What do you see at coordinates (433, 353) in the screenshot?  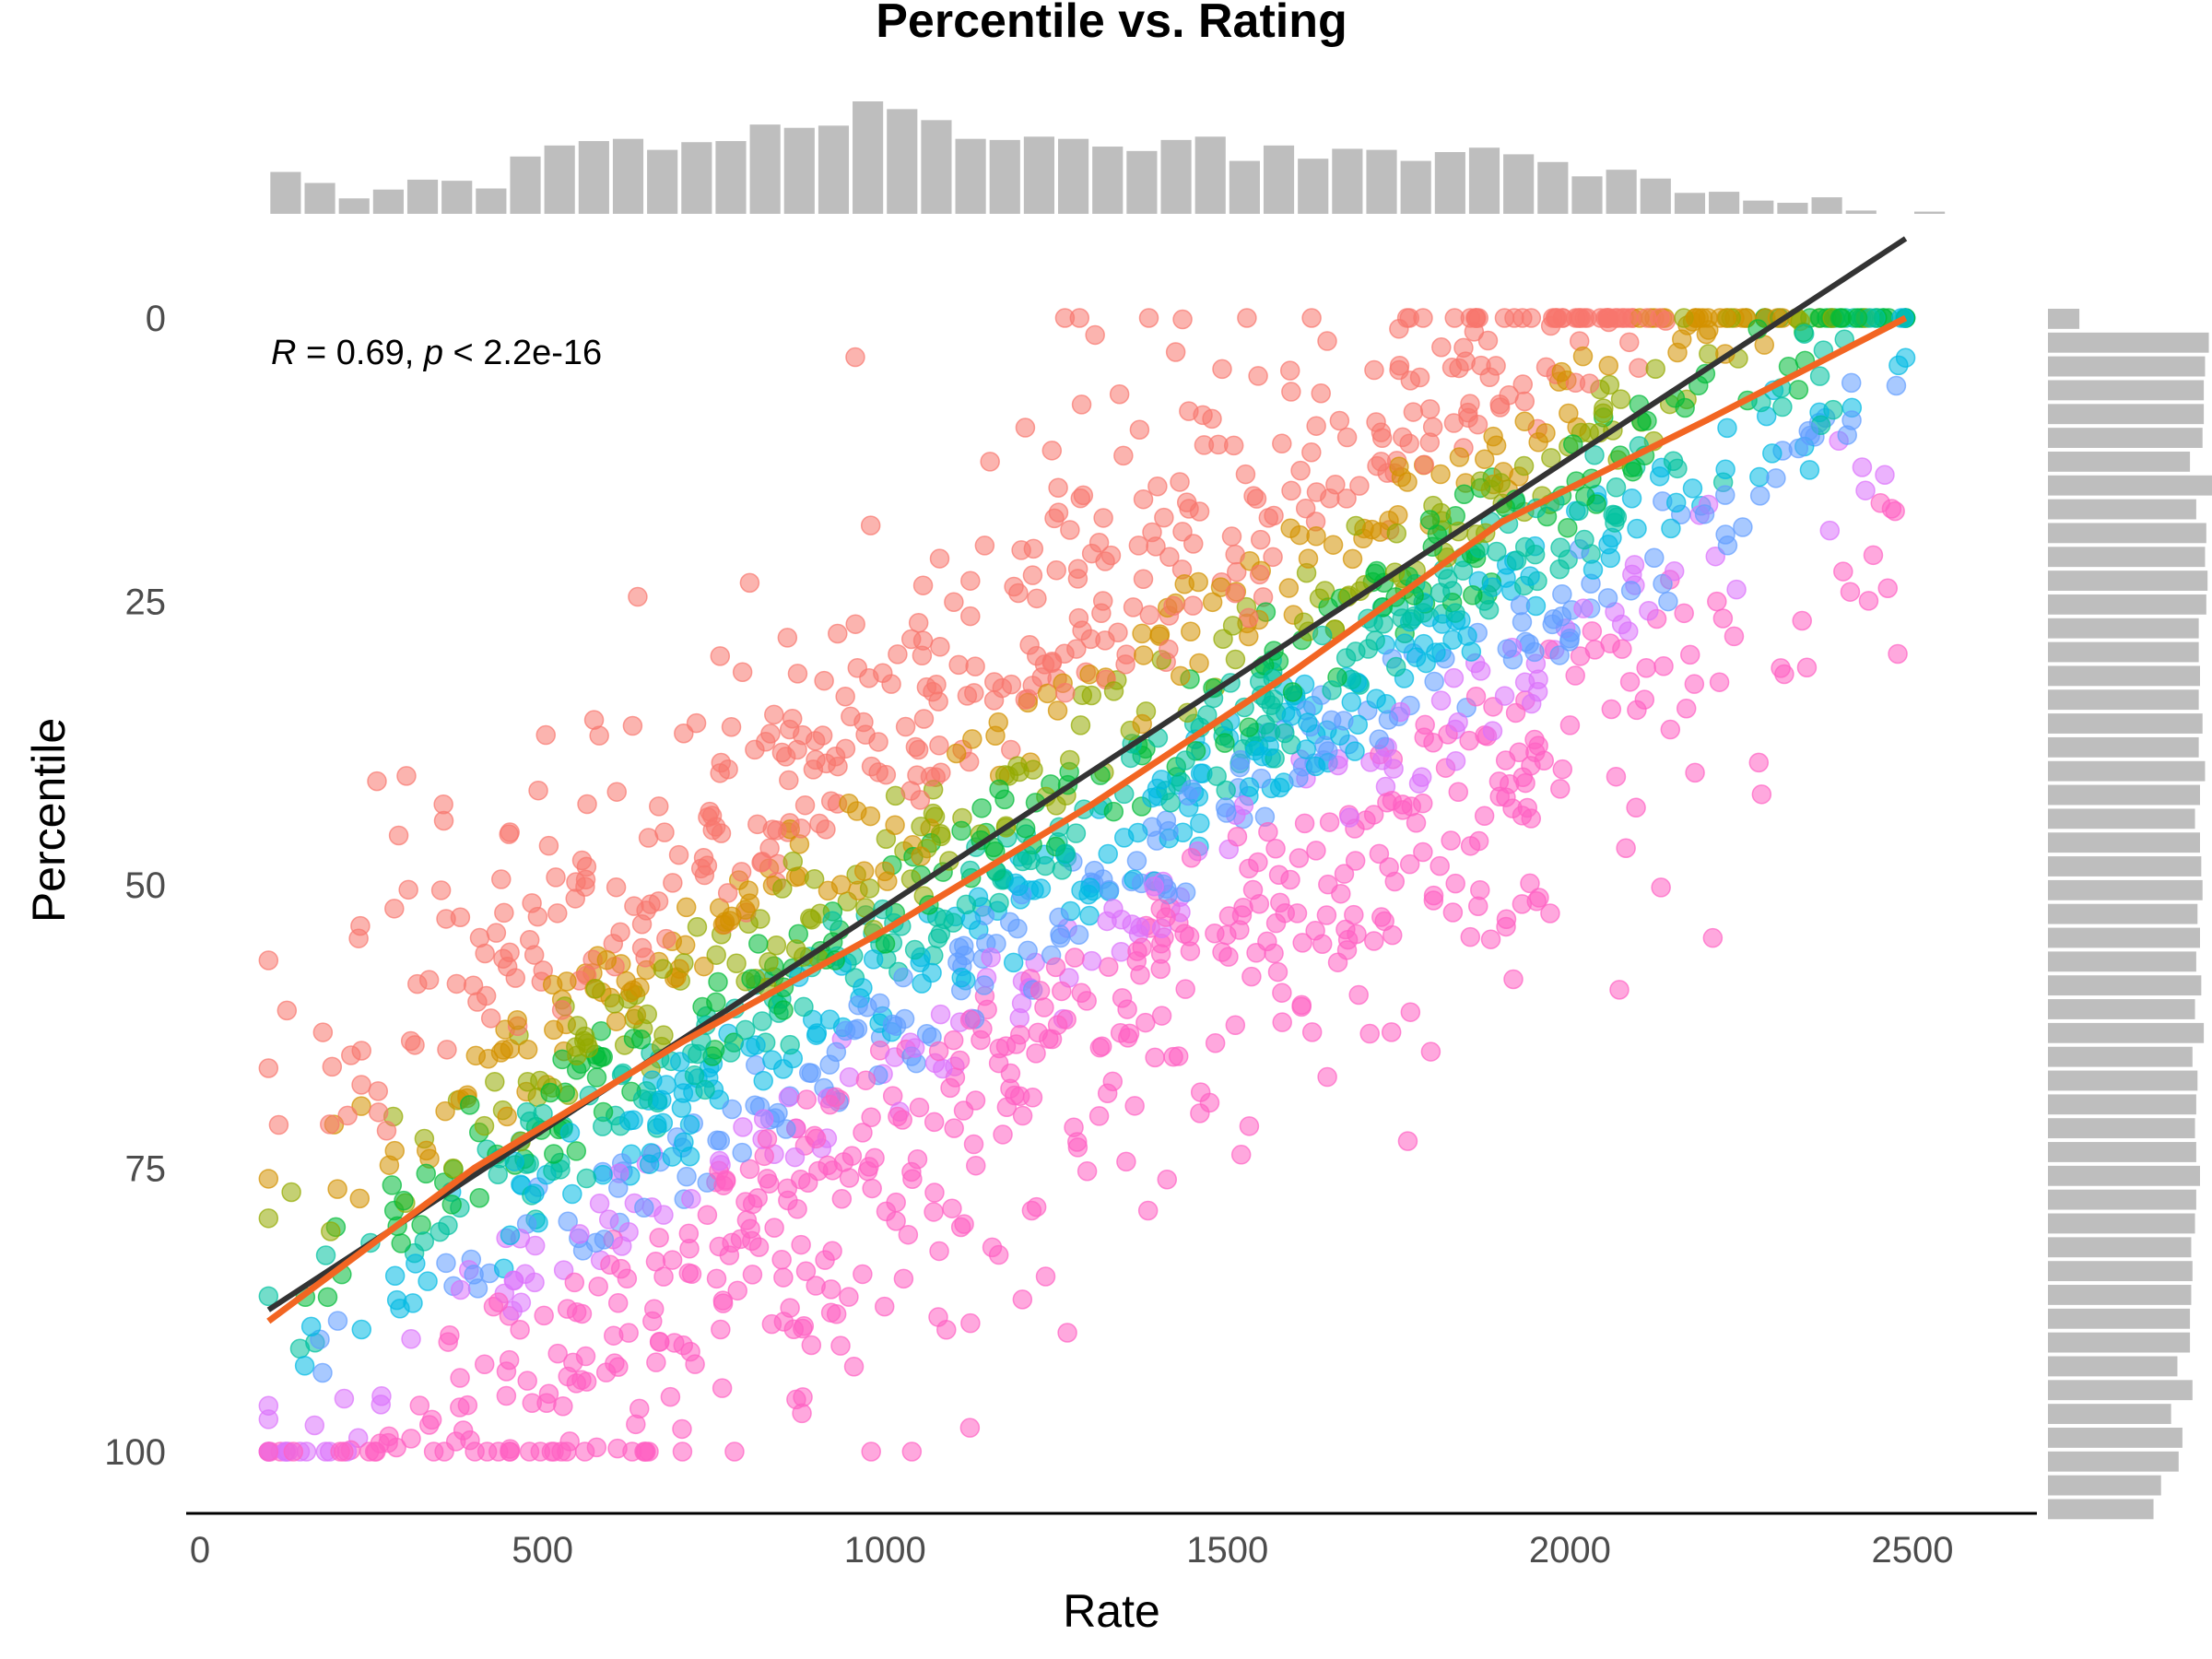 I see `p-symbol: p` at bounding box center [433, 353].